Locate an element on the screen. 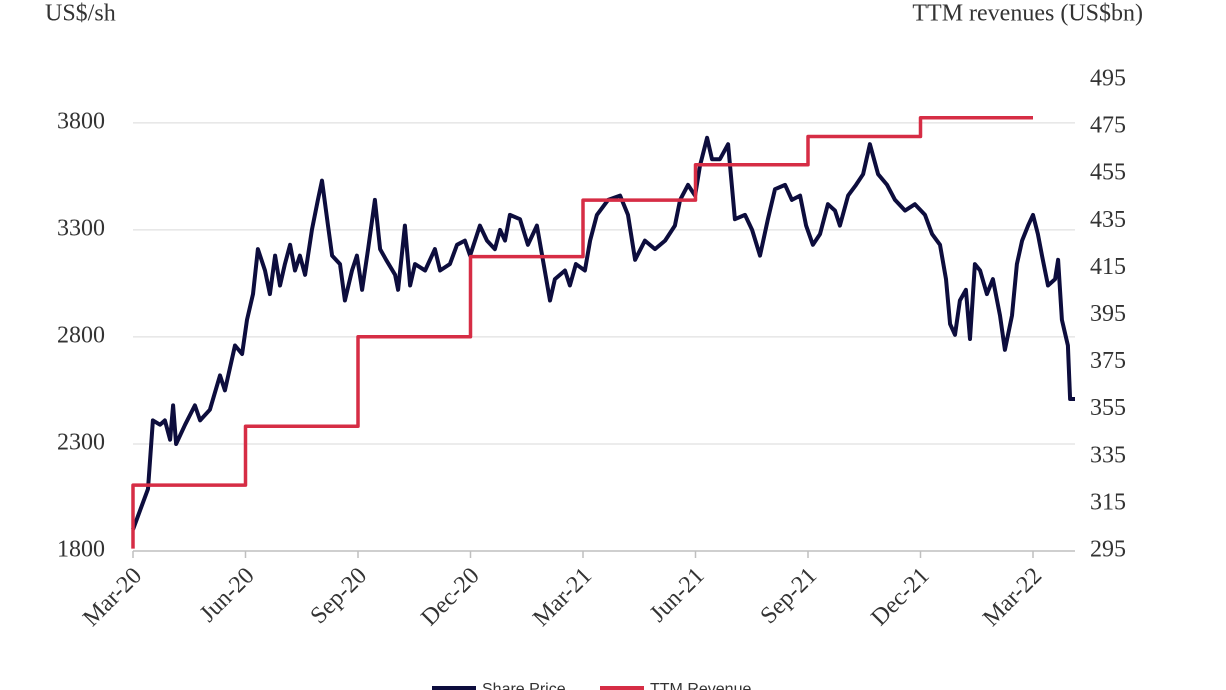  x-tick-label: Dec-21 is located at coordinates (900, 597).